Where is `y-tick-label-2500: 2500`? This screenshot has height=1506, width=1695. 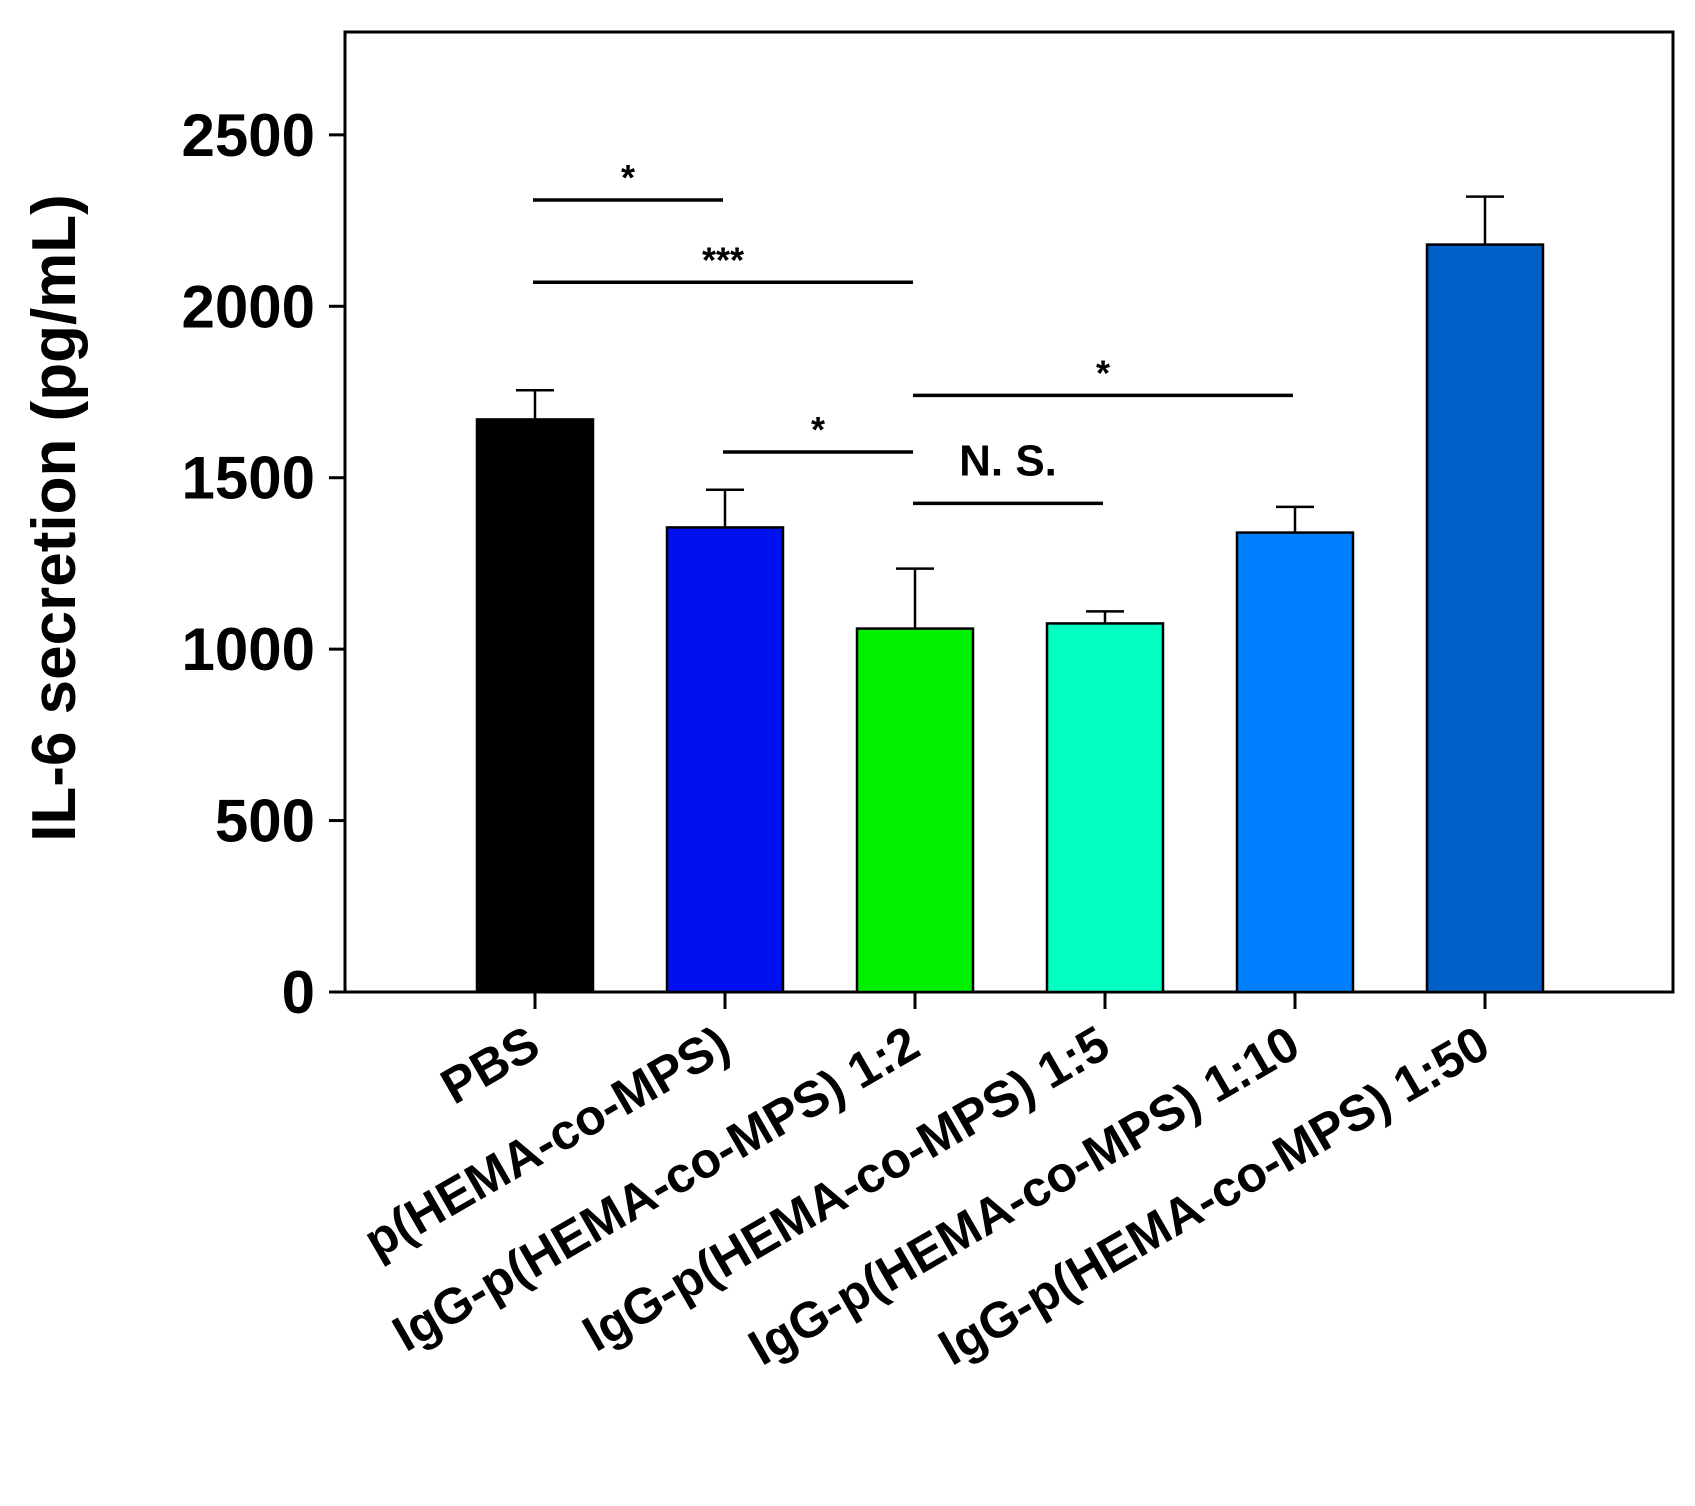
y-tick-label-2500: 2500 is located at coordinates (248, 135).